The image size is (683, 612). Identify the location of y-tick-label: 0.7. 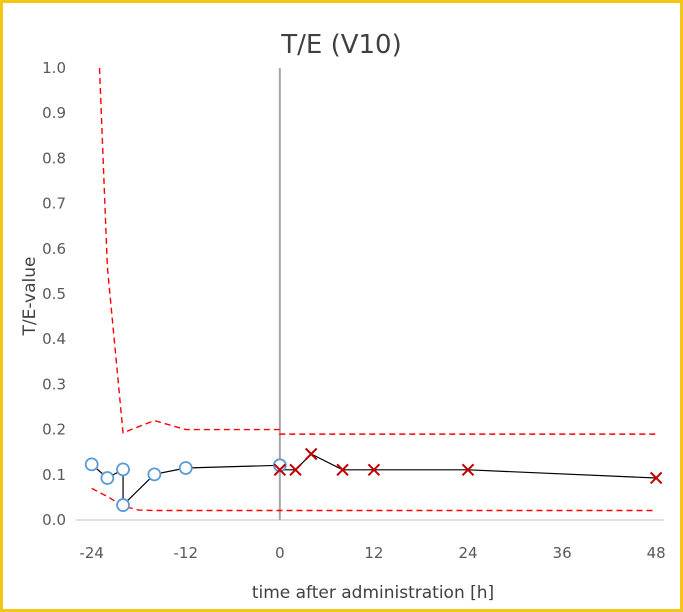
(54, 204).